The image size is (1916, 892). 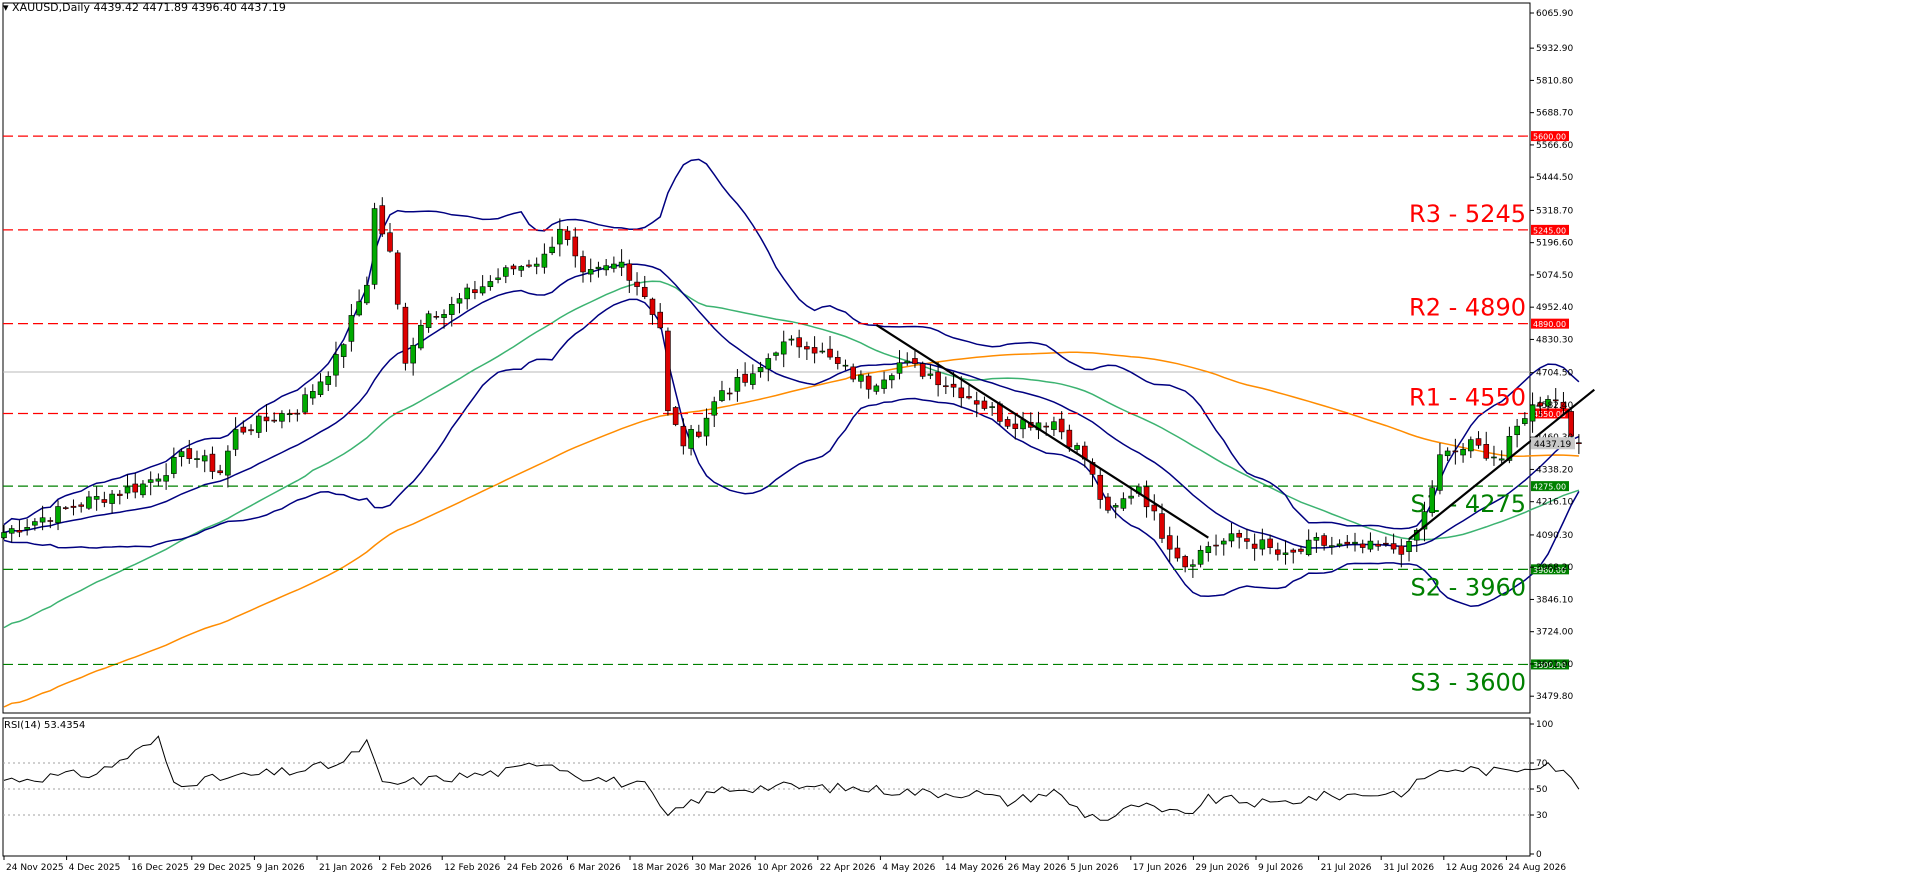 I want to click on date-tick-label: 24 Nov 2025, so click(x=35, y=868).